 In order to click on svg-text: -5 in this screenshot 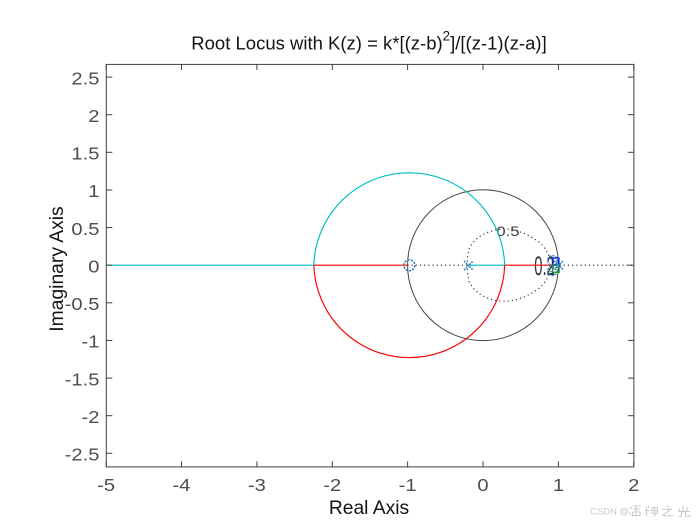, I will do `click(106, 484)`.